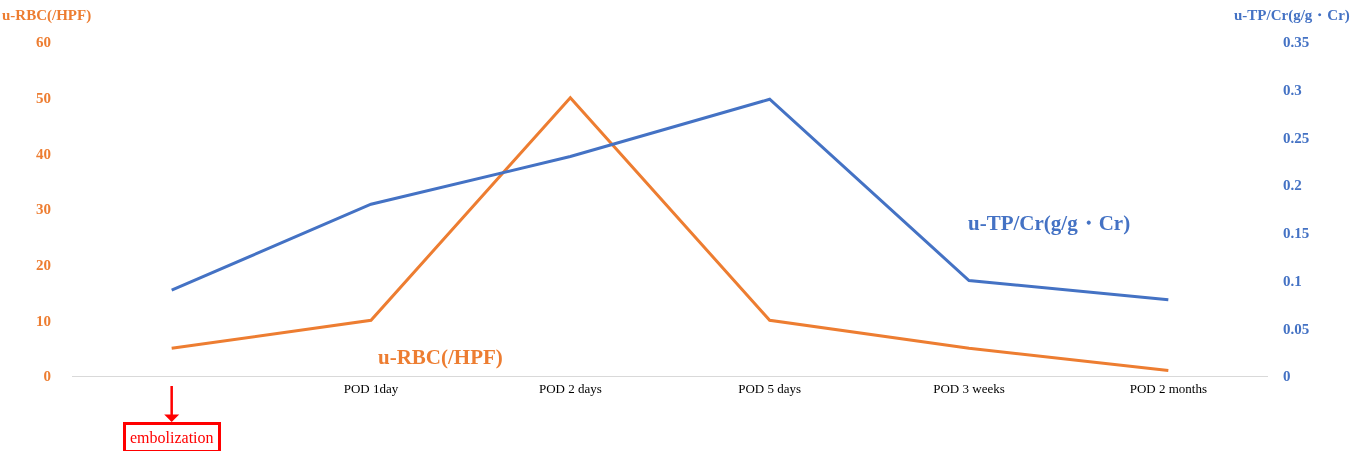  I want to click on x-tick-label: POD 2 days, so click(570, 388).